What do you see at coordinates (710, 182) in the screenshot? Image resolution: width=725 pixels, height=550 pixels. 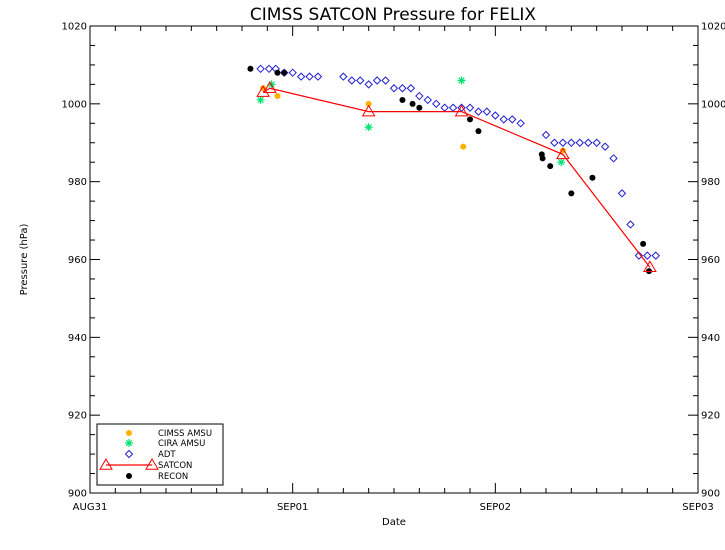 I see `y-tick-label-right: 980` at bounding box center [710, 182].